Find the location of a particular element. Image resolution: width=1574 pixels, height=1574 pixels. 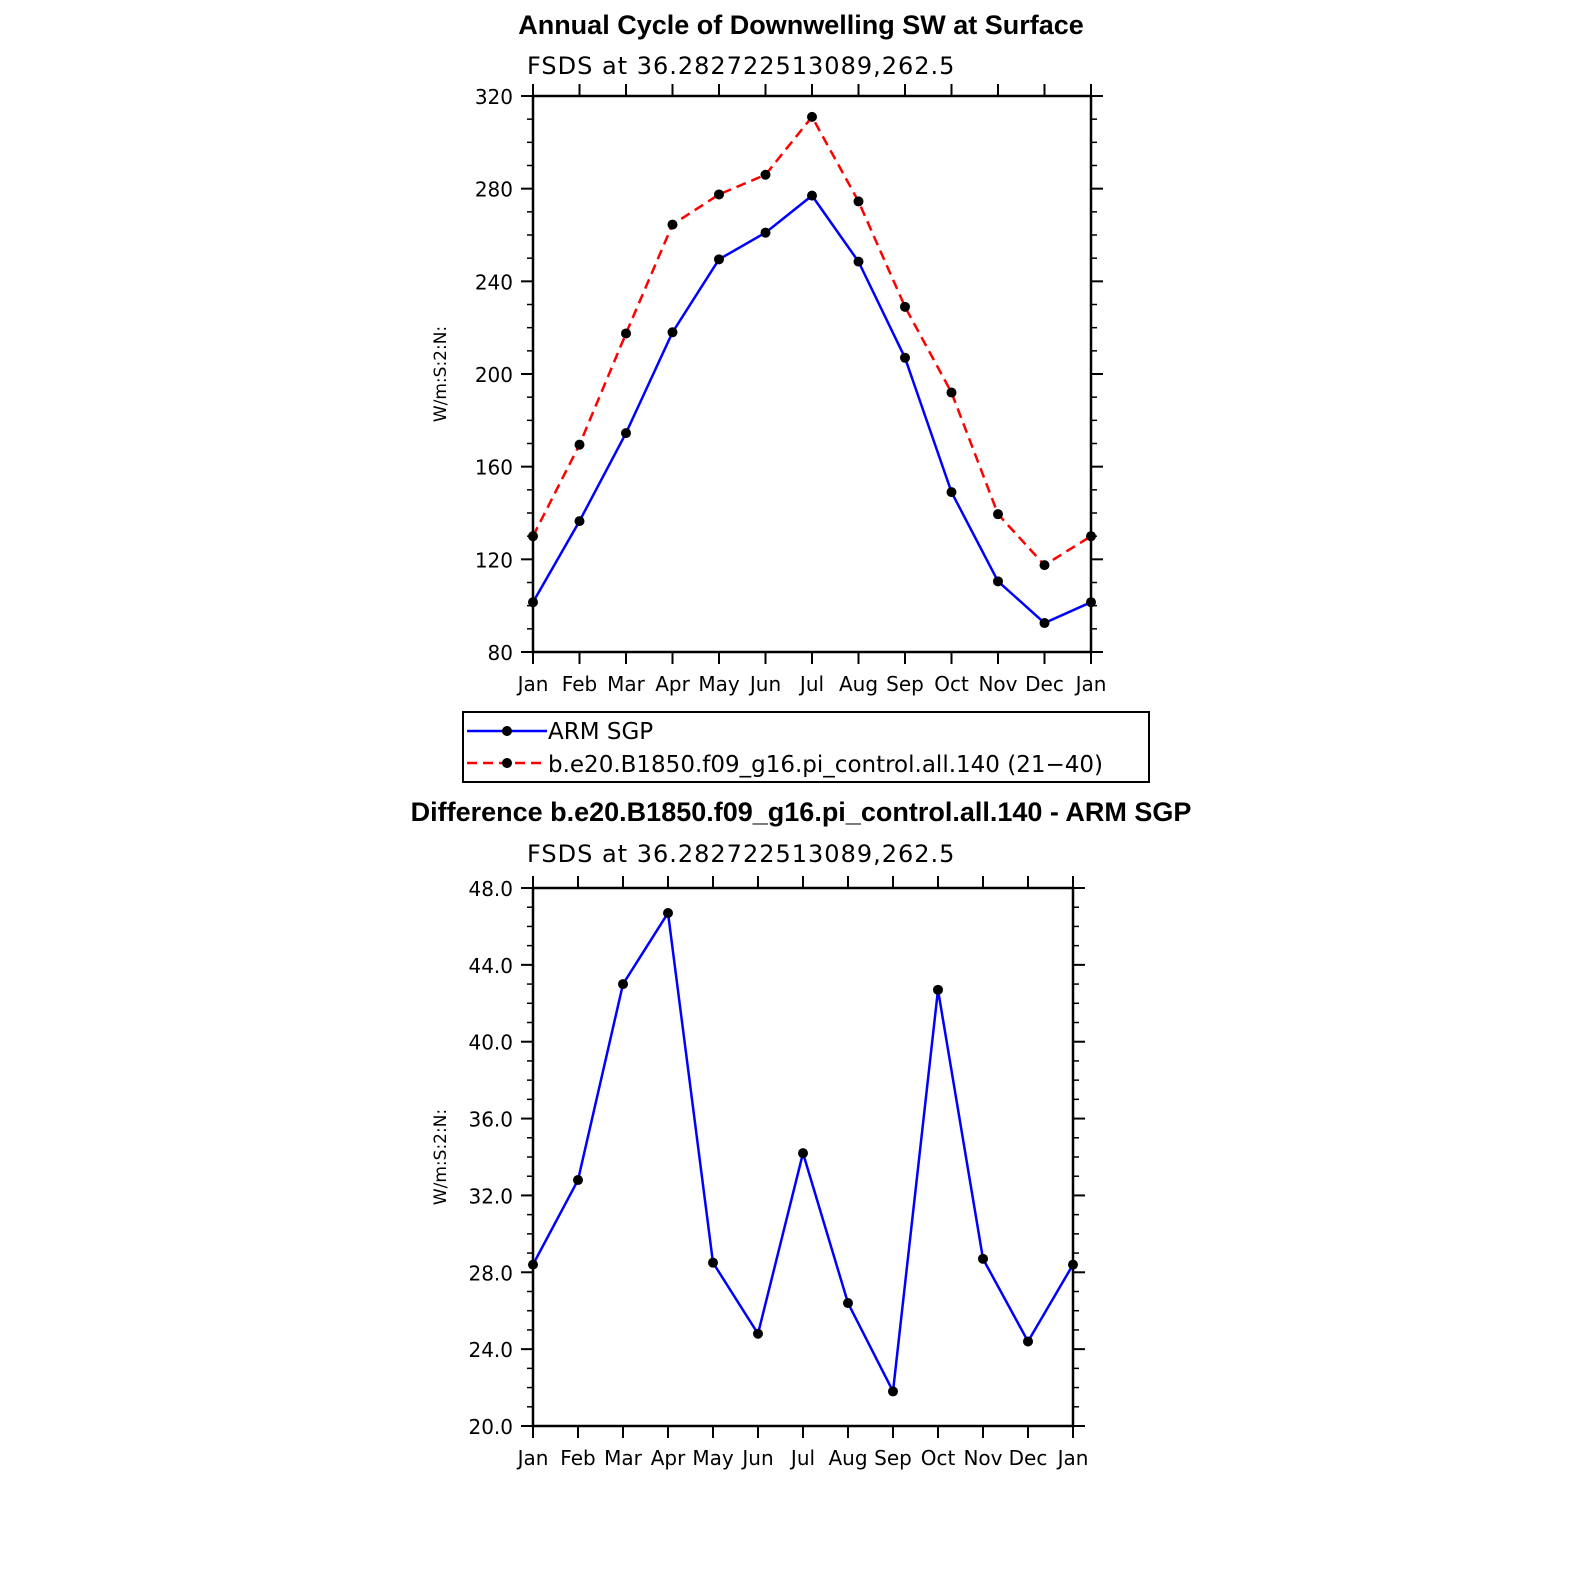

y-tick-label: 40.0 is located at coordinates (490, 1043).